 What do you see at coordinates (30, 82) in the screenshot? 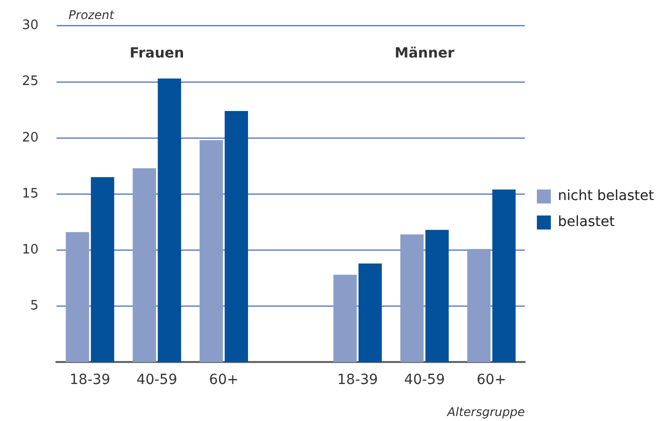
I see `y-tick-label: 25` at bounding box center [30, 82].